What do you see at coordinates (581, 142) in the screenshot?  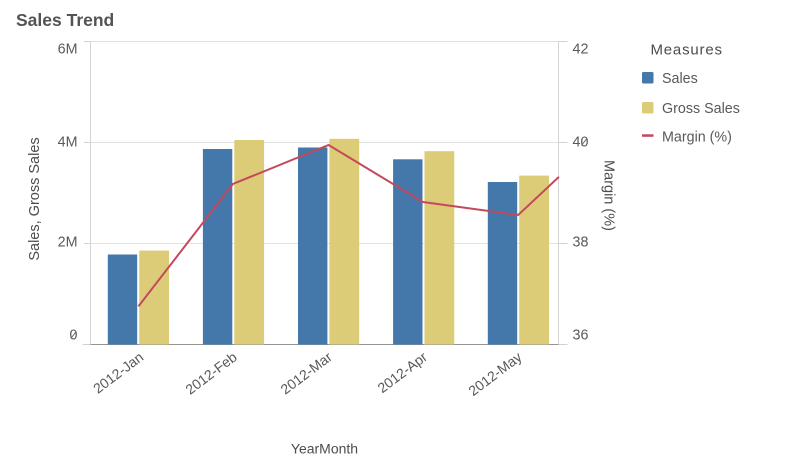 I see `svg-text: 40` at bounding box center [581, 142].